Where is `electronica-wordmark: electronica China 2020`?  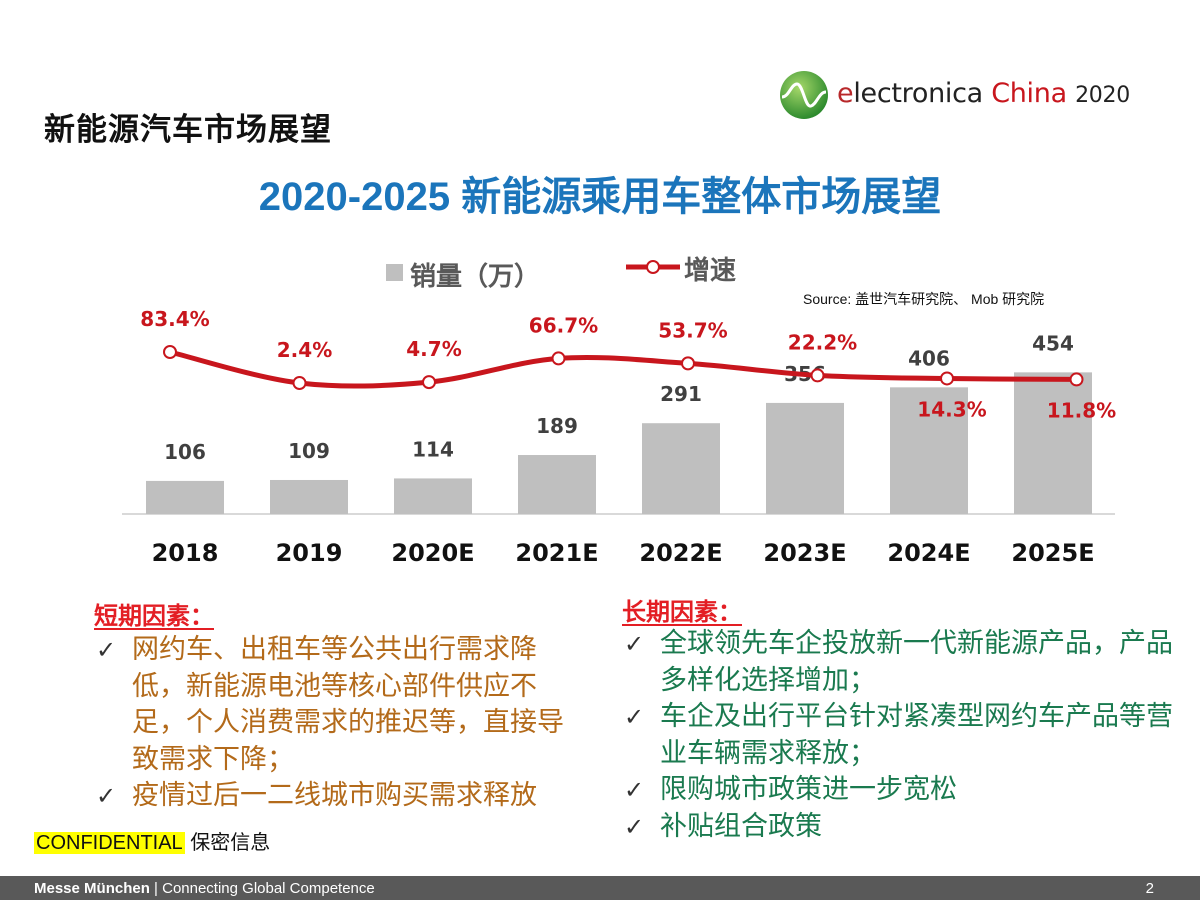 electronica-wordmark: electronica China 2020 is located at coordinates (983, 93).